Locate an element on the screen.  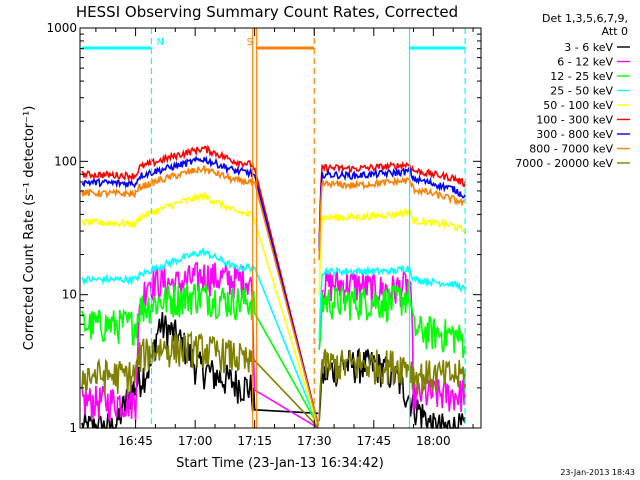
x-tick-label: 17:45 is located at coordinates (374, 441).